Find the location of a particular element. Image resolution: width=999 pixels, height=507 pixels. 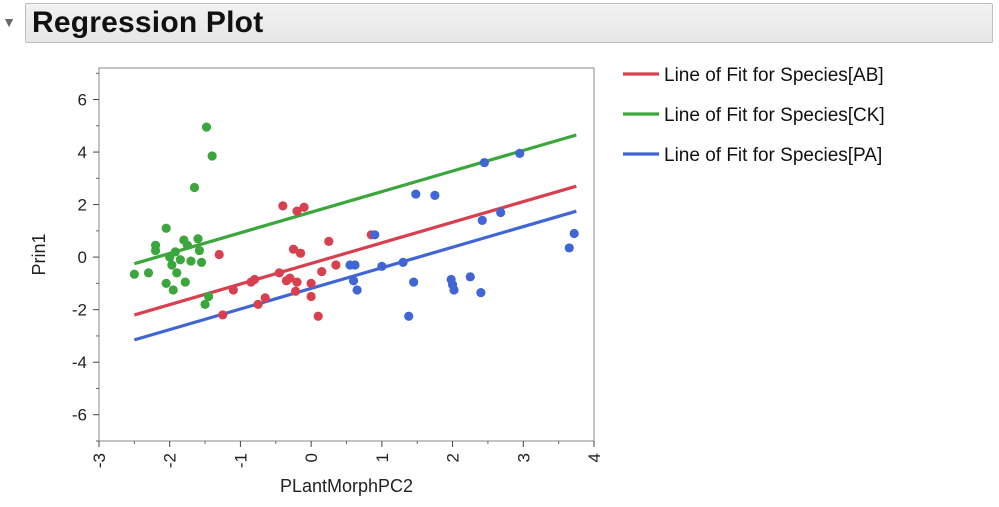

page-title: Regression Plot is located at coordinates (148, 22).